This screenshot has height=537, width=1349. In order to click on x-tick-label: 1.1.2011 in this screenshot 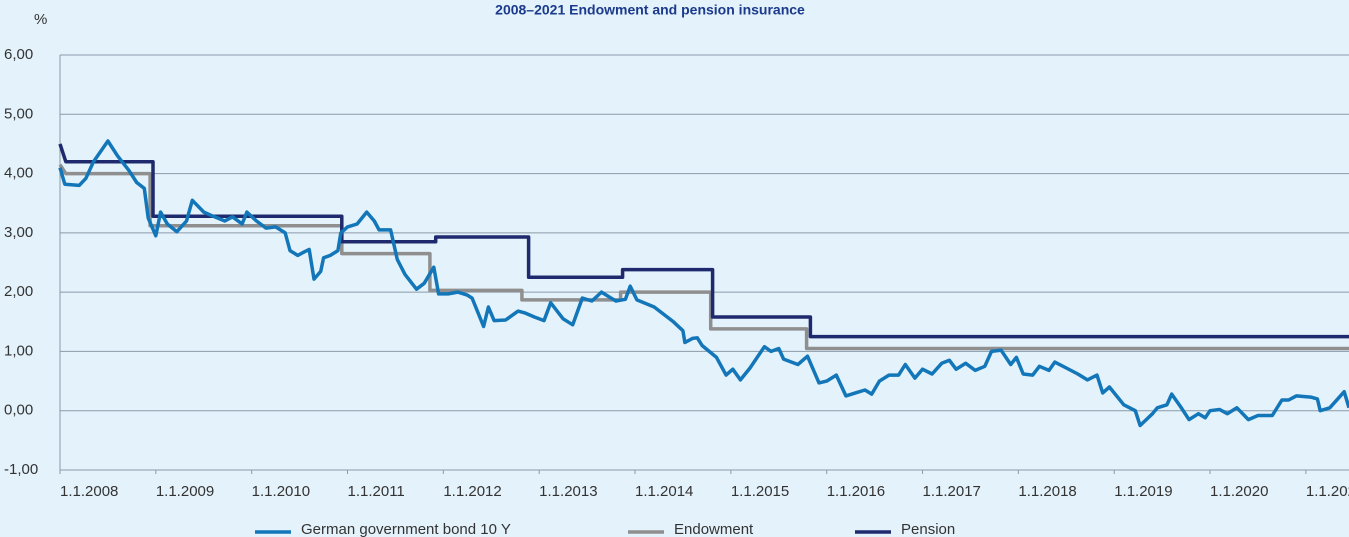, I will do `click(376, 491)`.